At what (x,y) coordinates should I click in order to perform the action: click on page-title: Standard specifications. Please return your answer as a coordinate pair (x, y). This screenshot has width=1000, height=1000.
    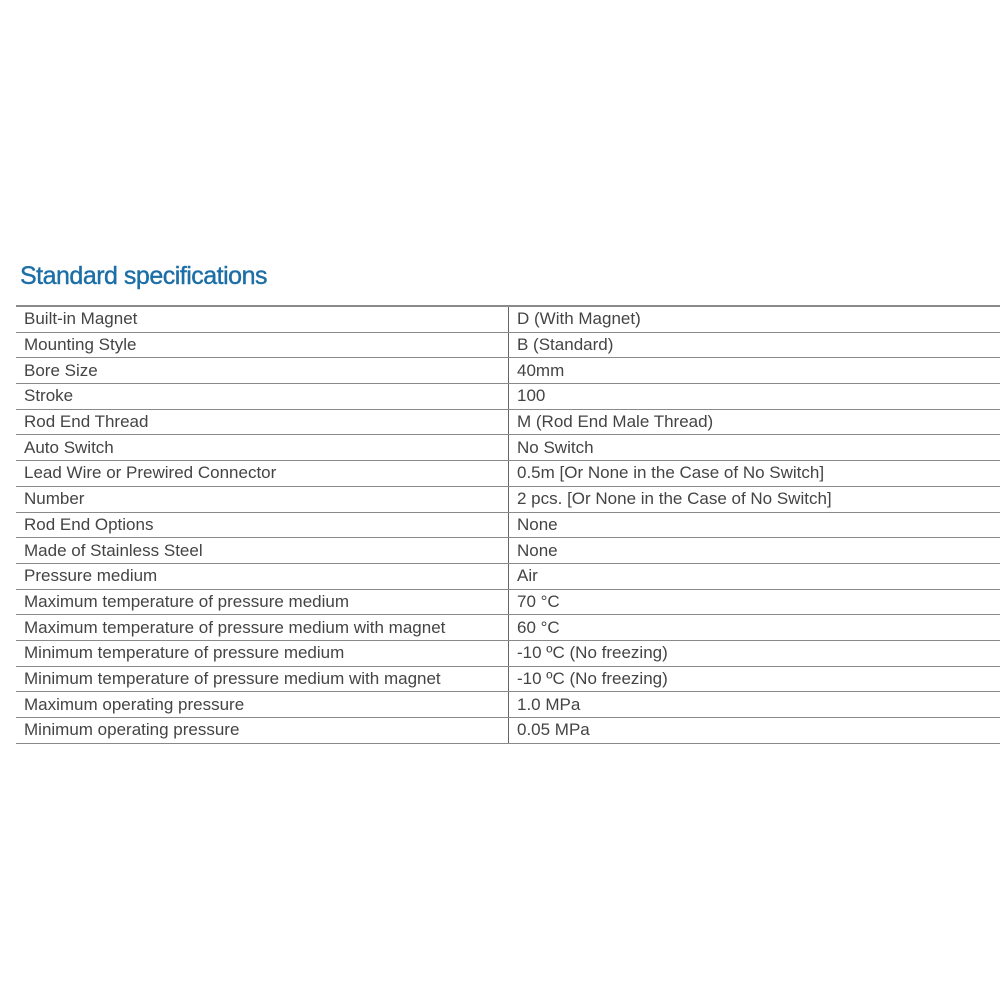
    Looking at the image, I should click on (144, 276).